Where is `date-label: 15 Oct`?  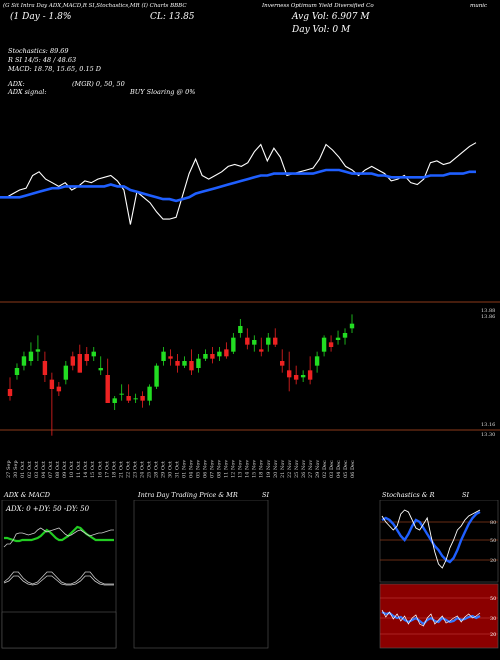 date-label: 15 Oct is located at coordinates (93, 469).